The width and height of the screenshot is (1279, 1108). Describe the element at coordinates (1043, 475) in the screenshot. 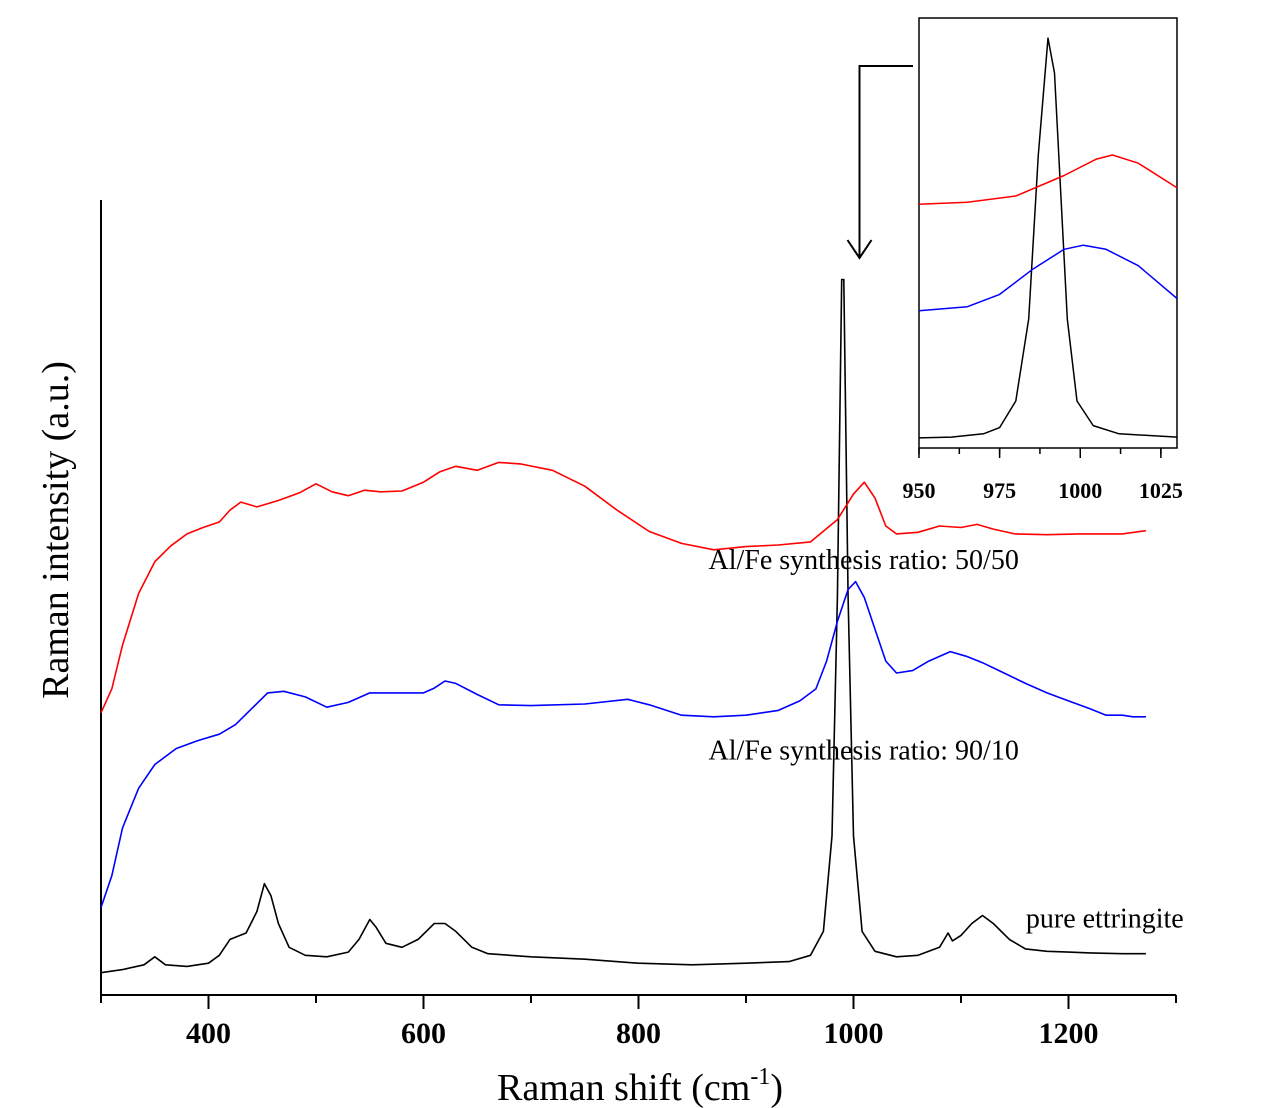

I see `inset-x-ticks: 950 975 1000 1025` at that location.